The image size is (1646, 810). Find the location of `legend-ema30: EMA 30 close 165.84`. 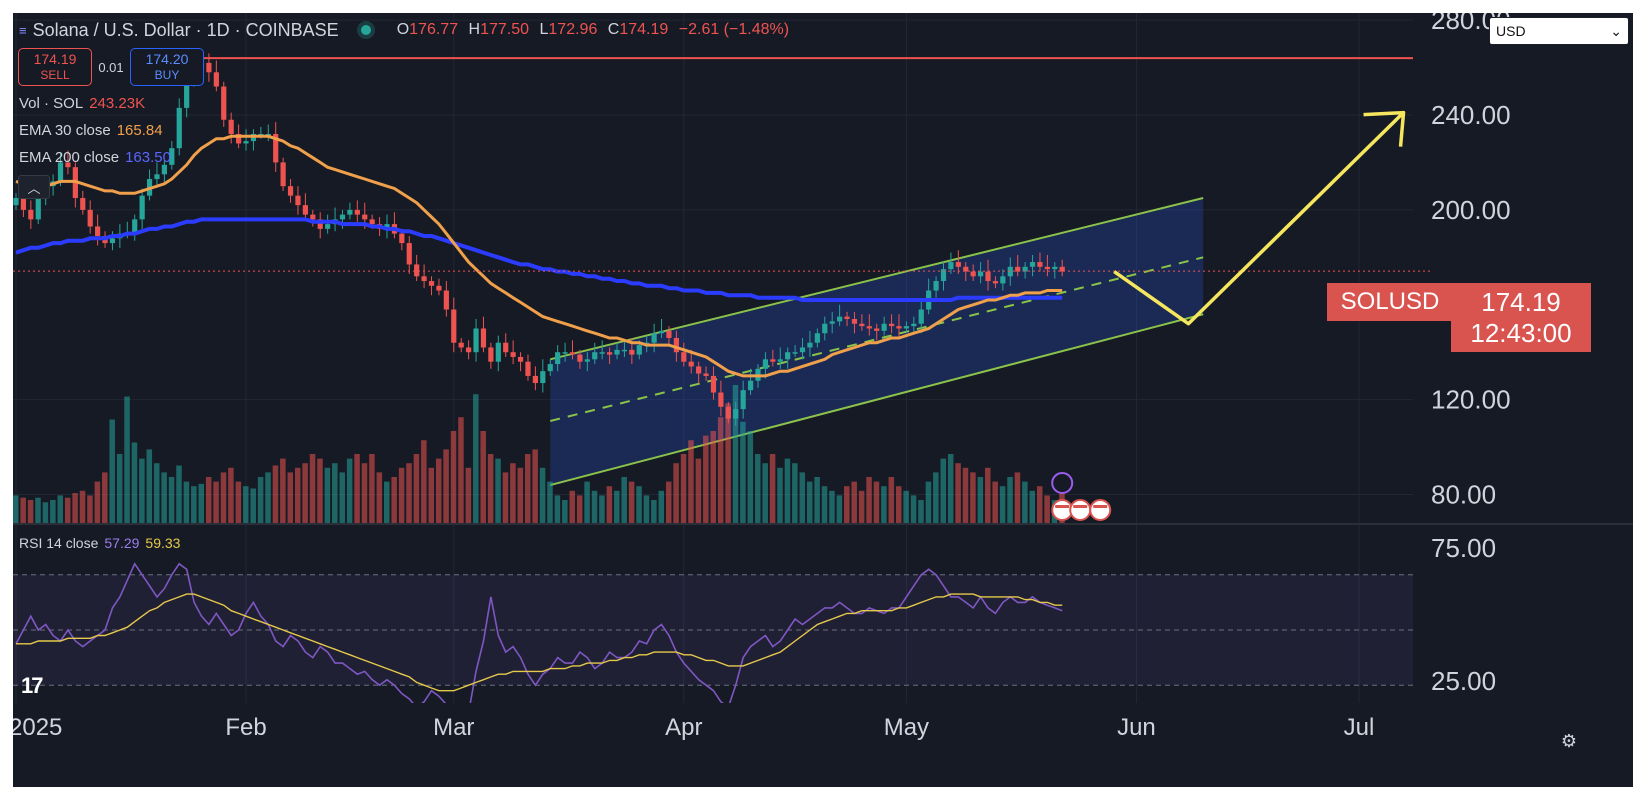

legend-ema30: EMA 30 close 165.84 is located at coordinates (91, 130).